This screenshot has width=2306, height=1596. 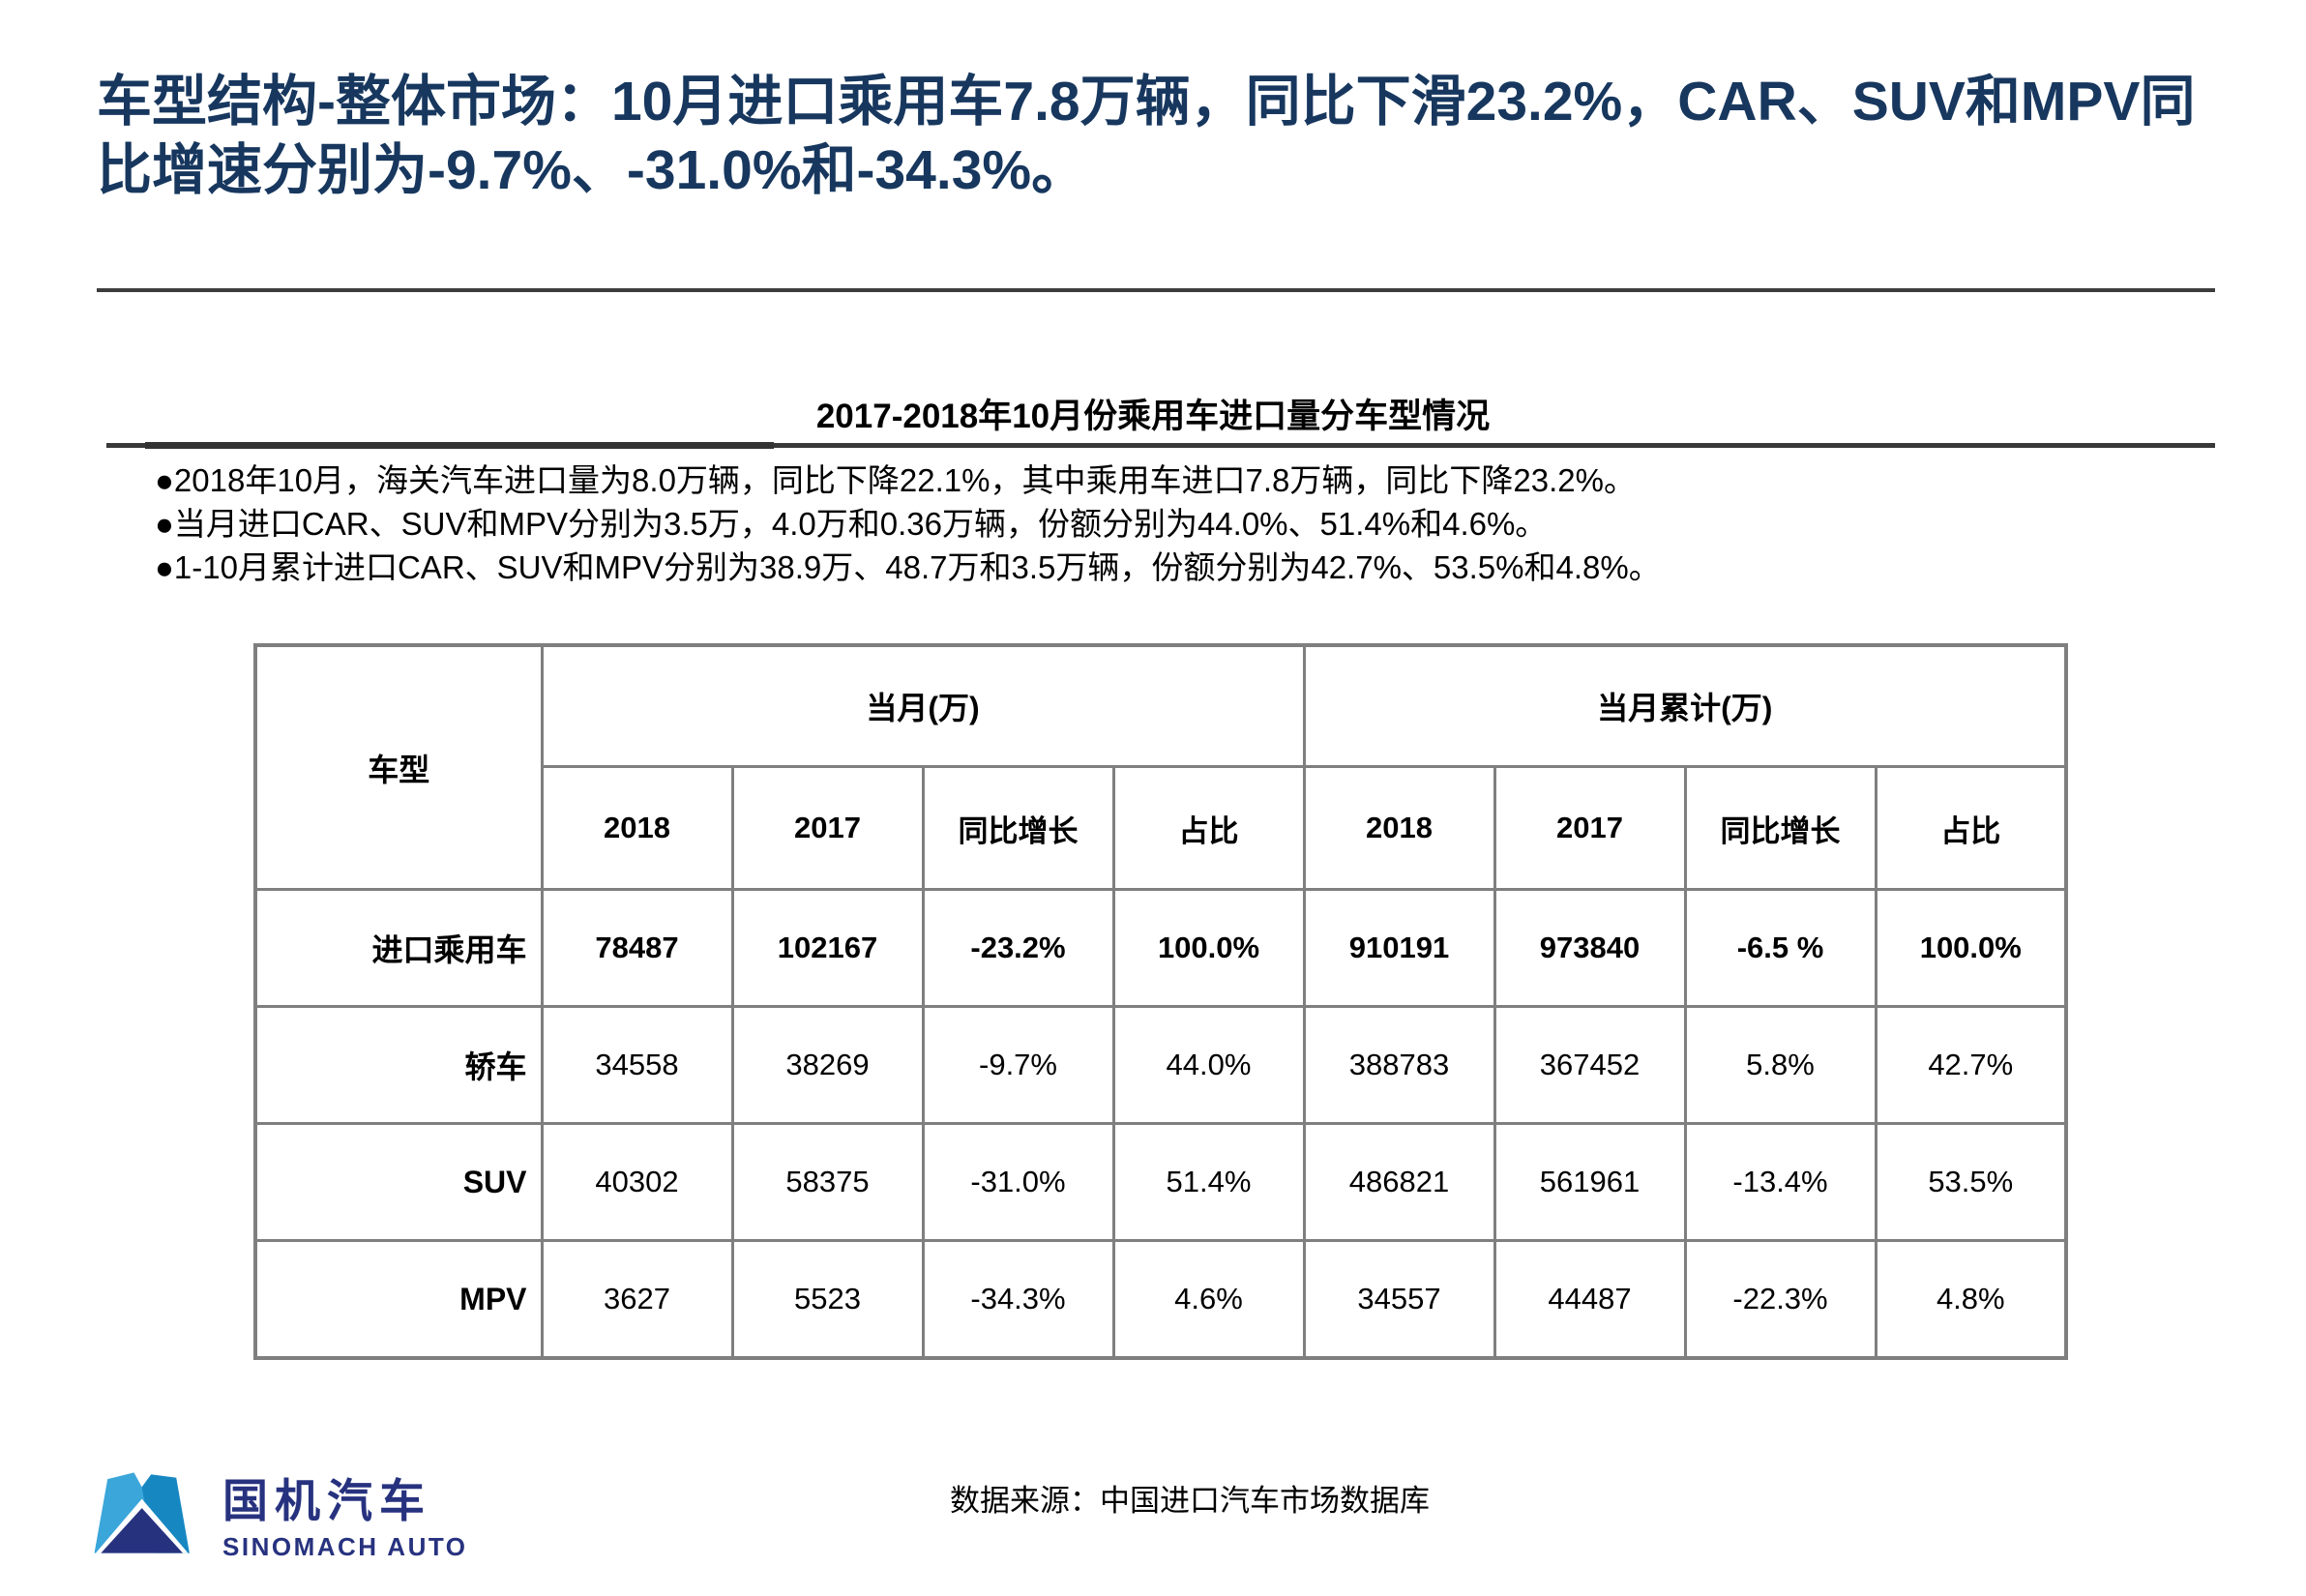 What do you see at coordinates (1780, 828) in the screenshot?
I see `column-header-yoy-cumulative: 同比增长` at bounding box center [1780, 828].